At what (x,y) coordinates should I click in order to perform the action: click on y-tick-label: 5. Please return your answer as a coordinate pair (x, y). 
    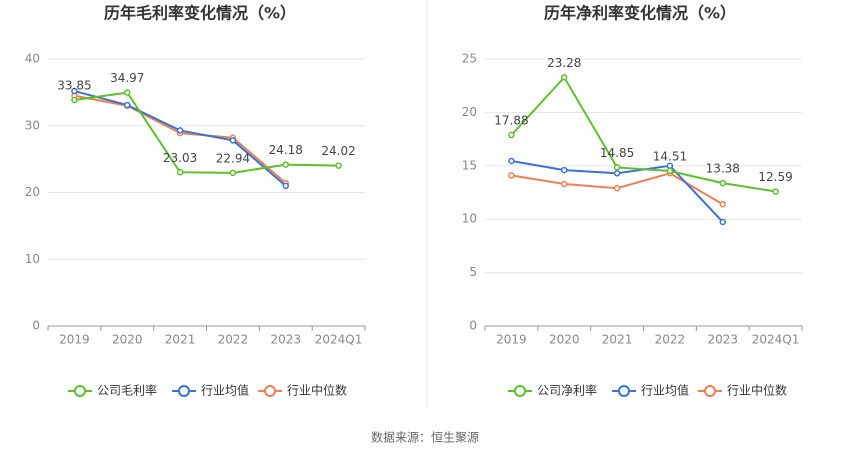
    Looking at the image, I should click on (473, 272).